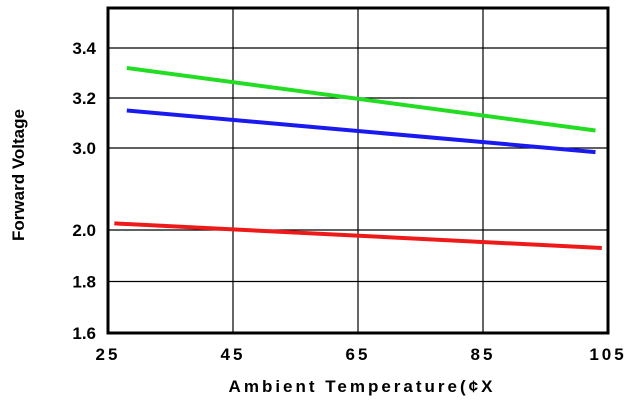 The width and height of the screenshot is (635, 400). Describe the element at coordinates (607, 354) in the screenshot. I see `x-tick-label: 105` at that location.